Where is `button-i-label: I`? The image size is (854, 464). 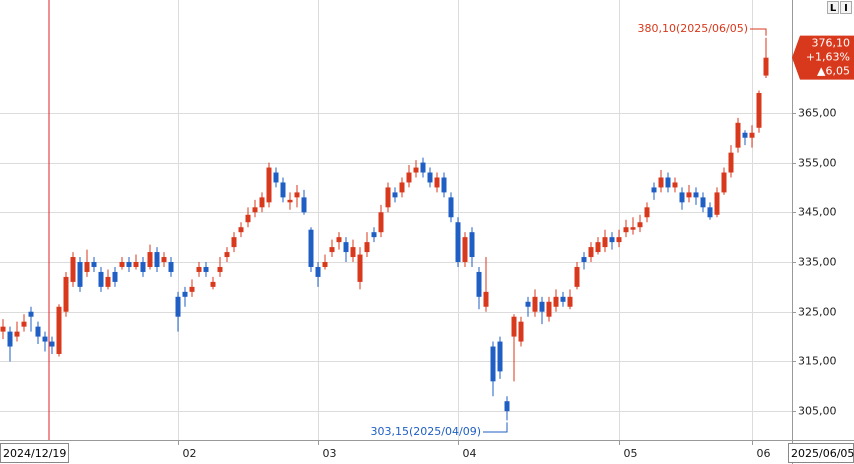
button-i-label: I is located at coordinates (846, 8).